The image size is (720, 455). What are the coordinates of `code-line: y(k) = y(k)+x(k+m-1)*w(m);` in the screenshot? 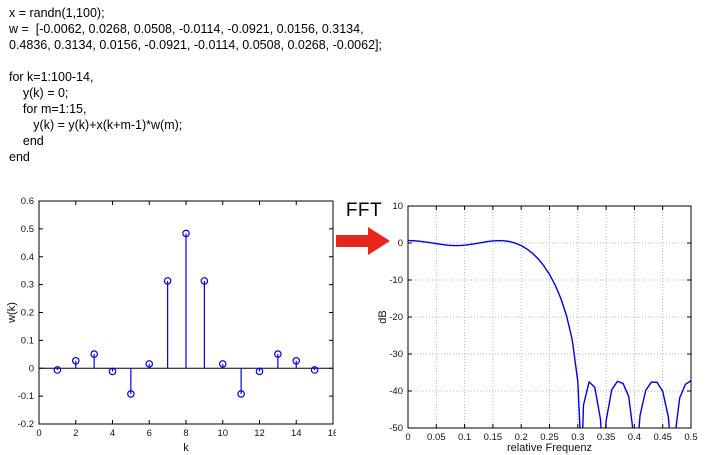 It's located at (96, 125).